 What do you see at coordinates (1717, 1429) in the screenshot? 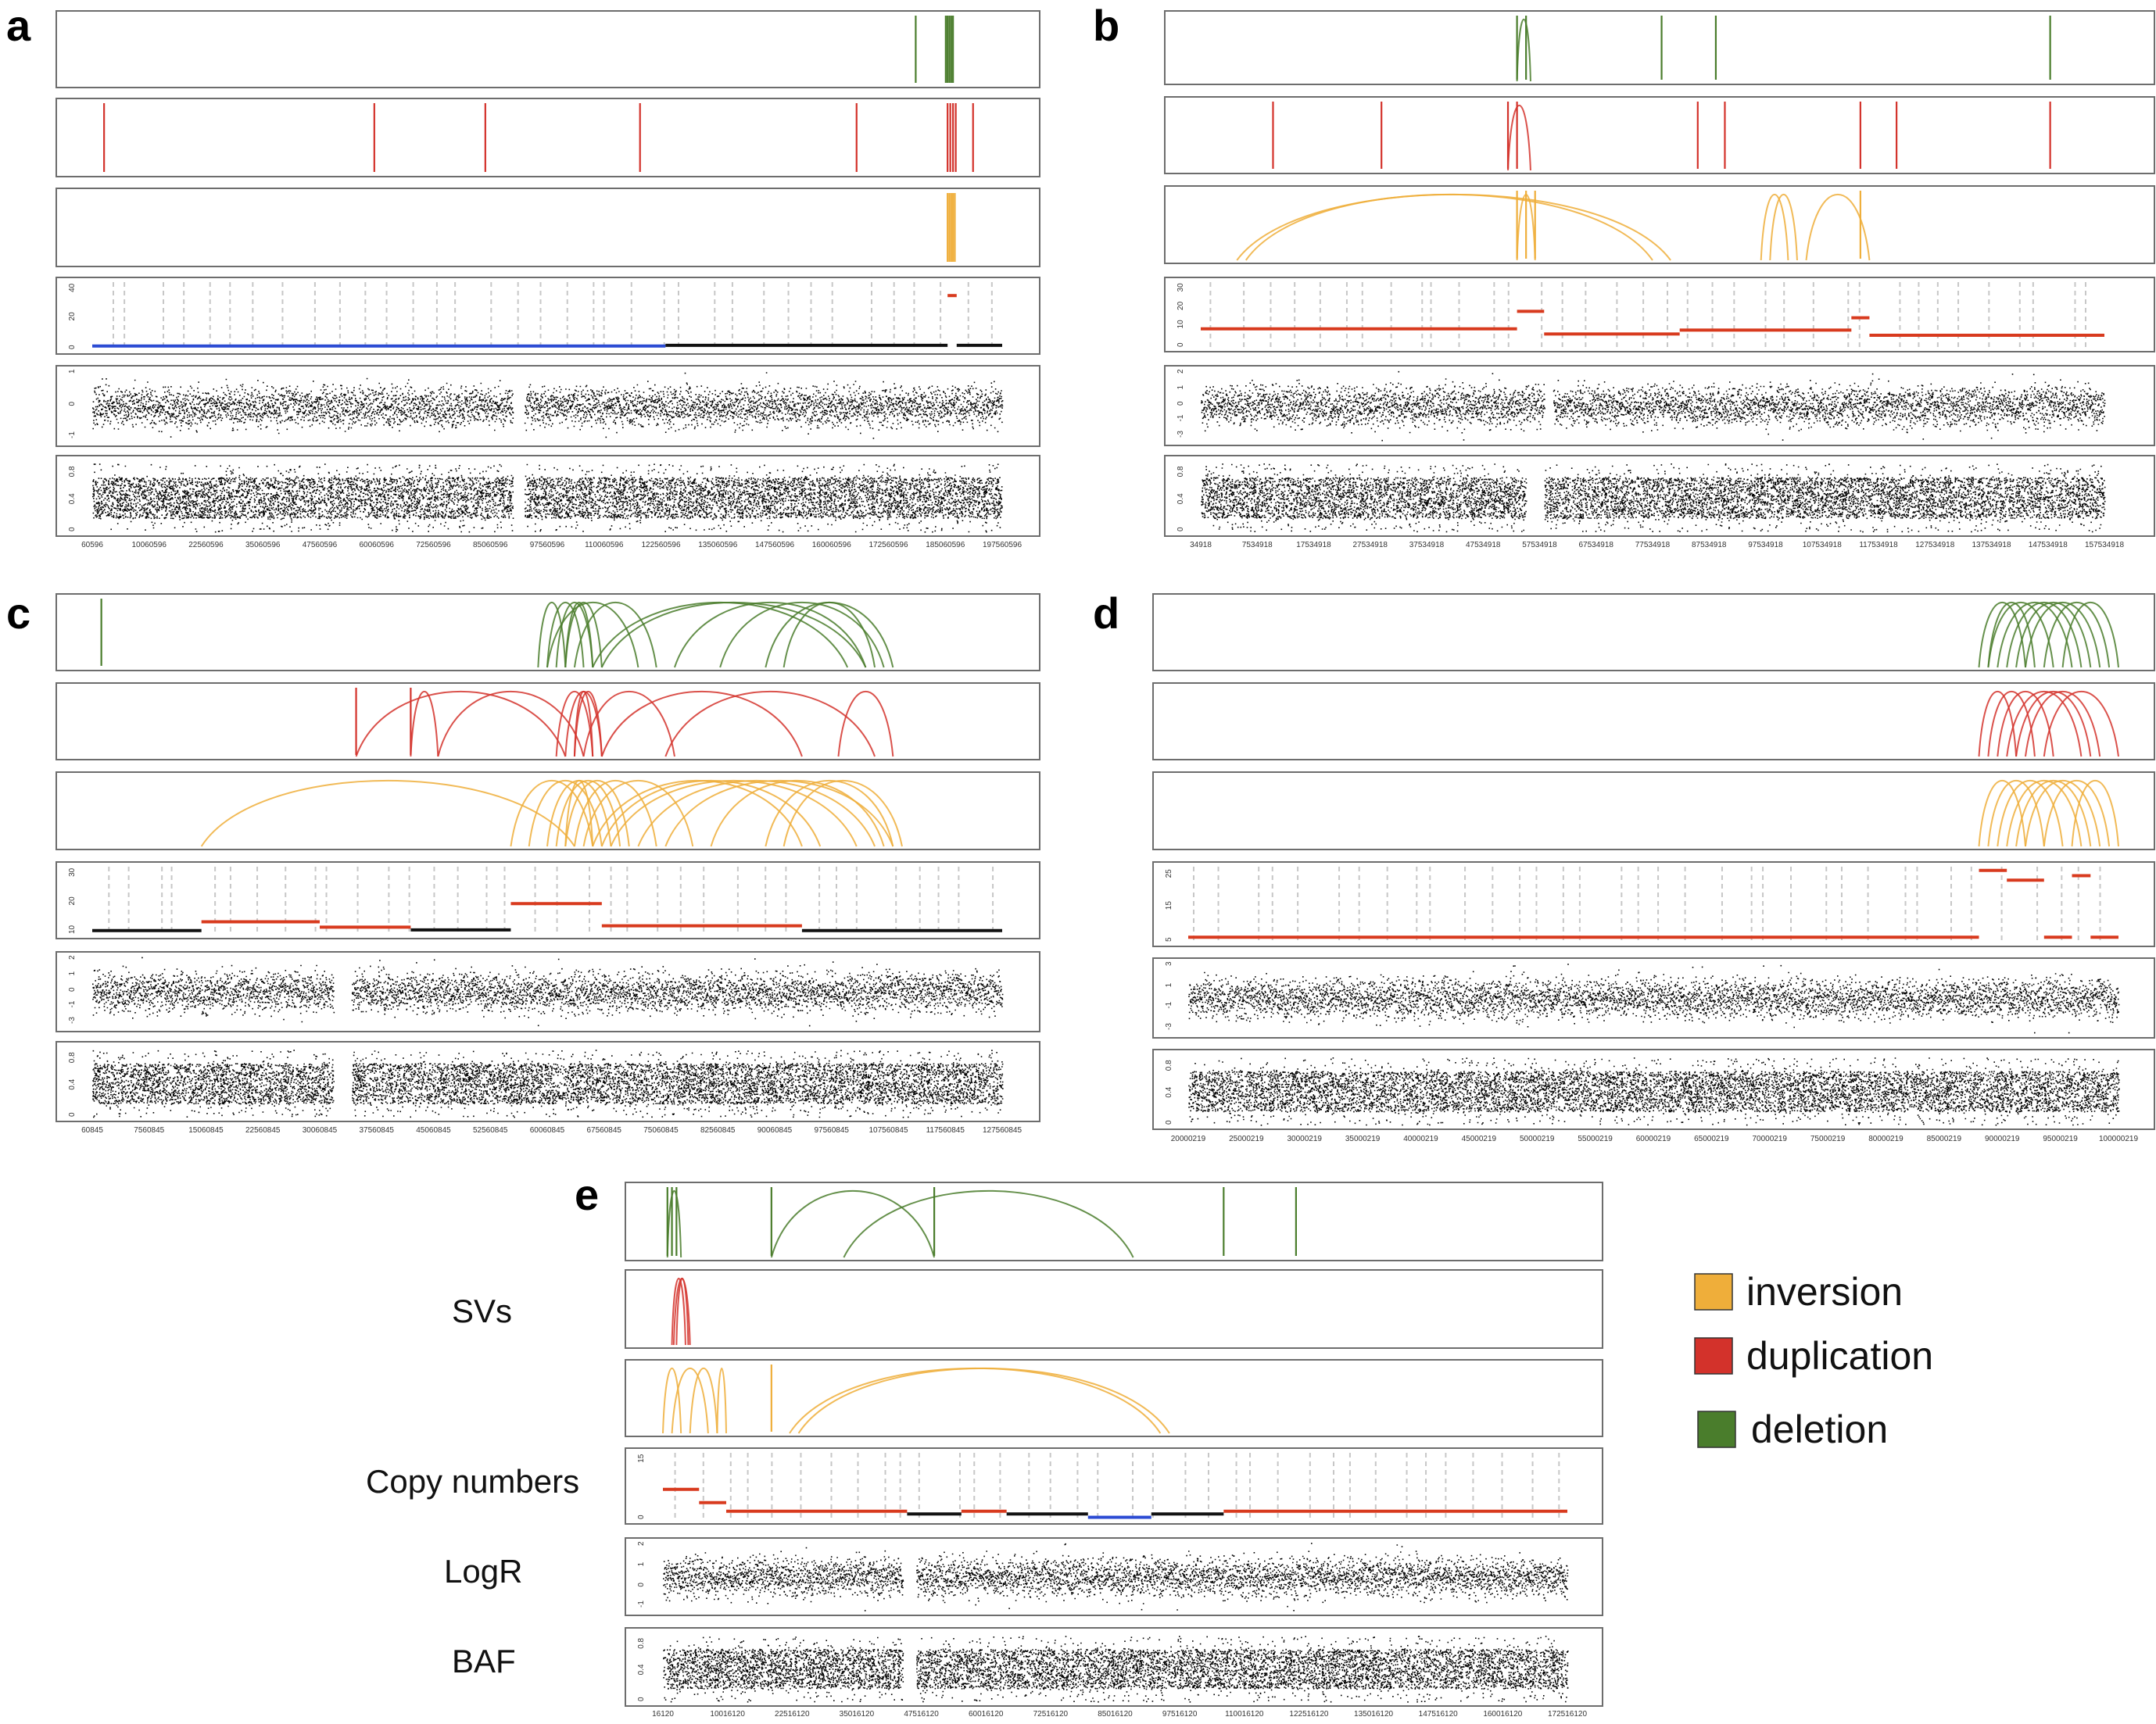
I see `legend-swatch-deletion` at bounding box center [1717, 1429].